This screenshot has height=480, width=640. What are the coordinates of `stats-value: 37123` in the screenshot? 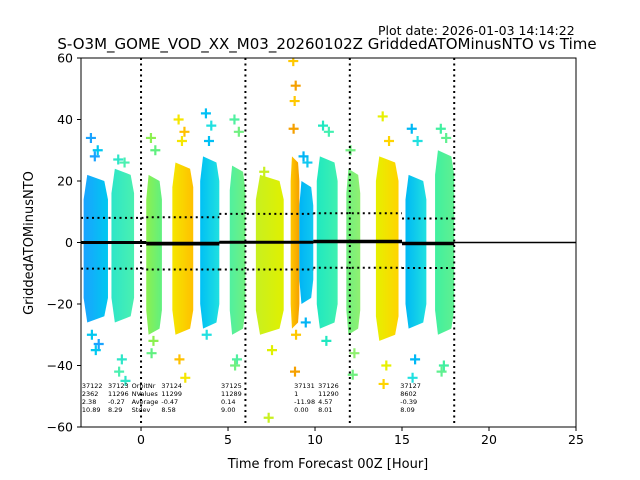 It's located at (118, 386).